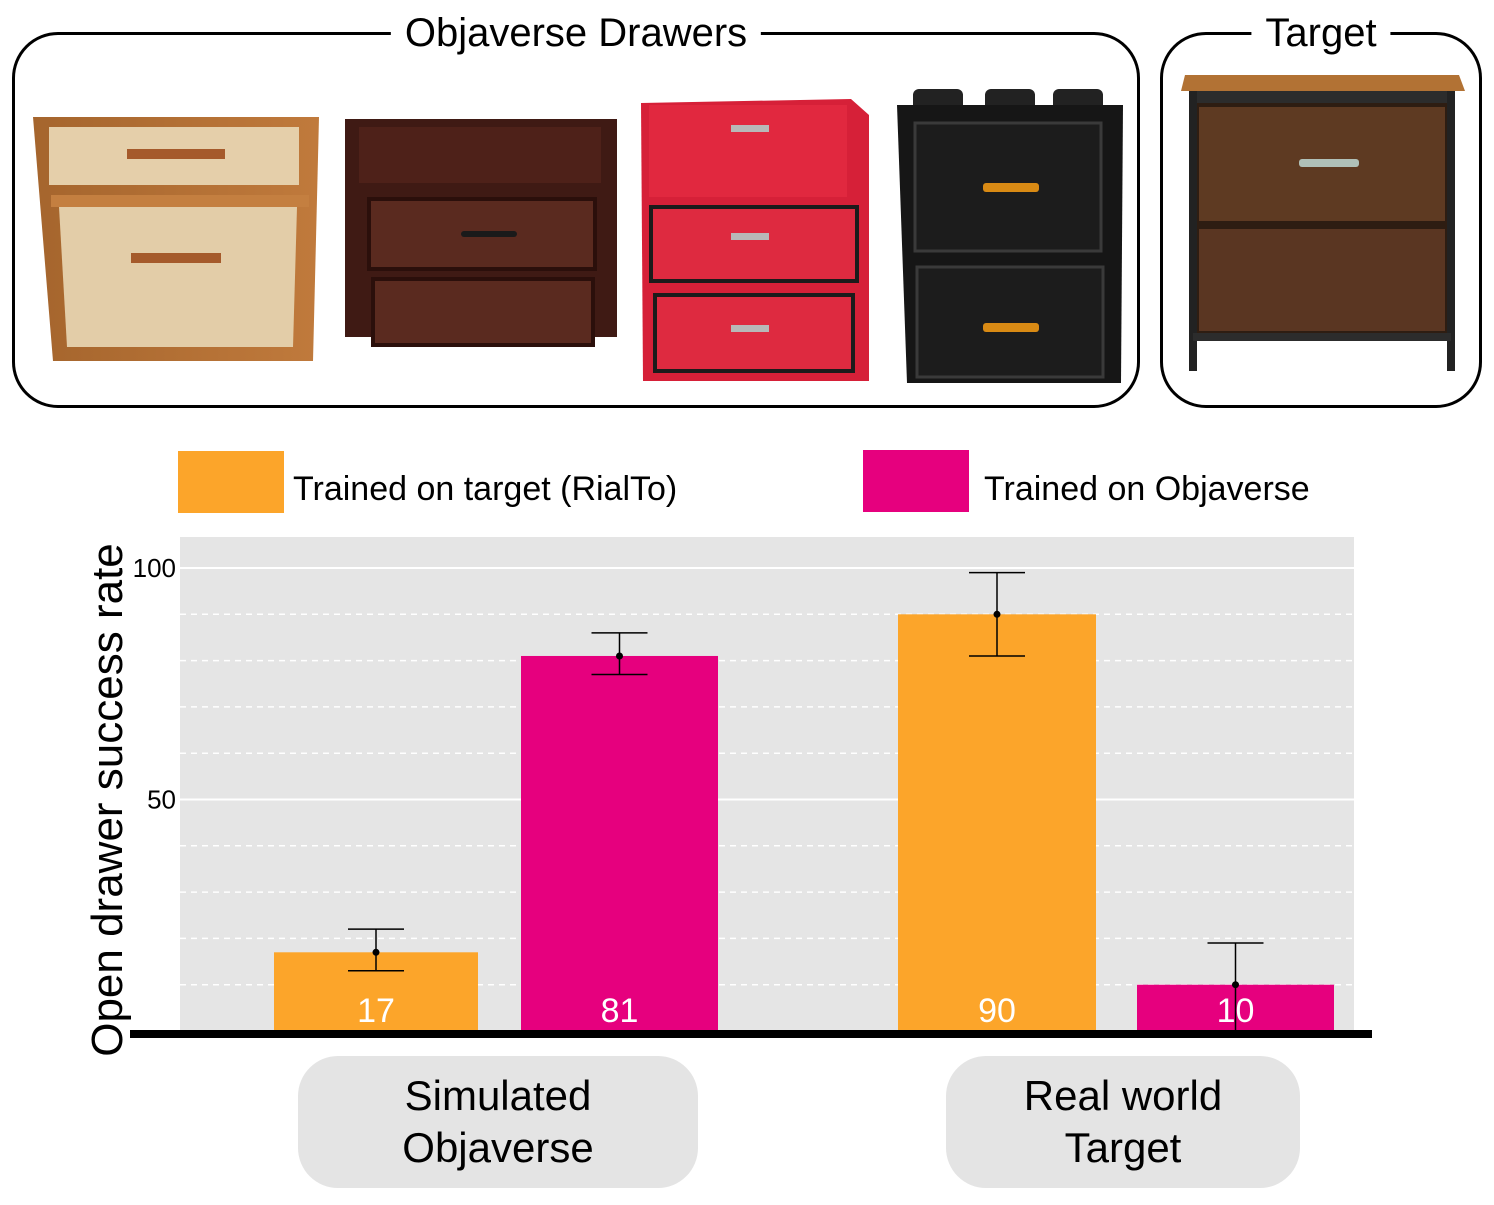 This screenshot has height=1205, width=1494. Describe the element at coordinates (161, 800) in the screenshot. I see `y-tick-label: 50` at that location.